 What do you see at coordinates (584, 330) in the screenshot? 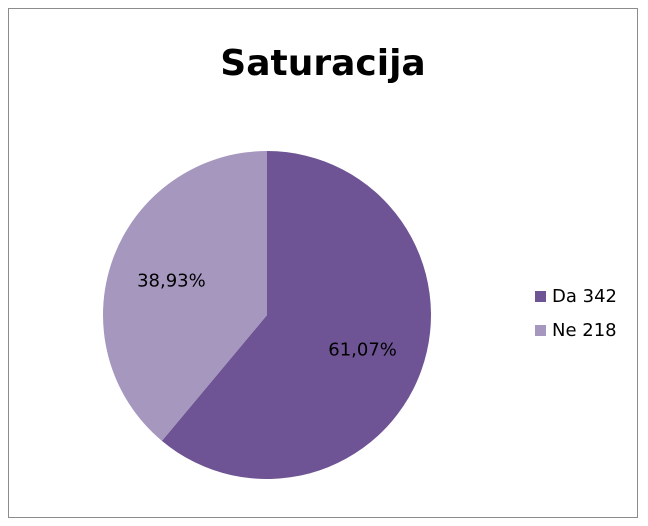
I see `legend-label-ne: Ne 218` at bounding box center [584, 330].